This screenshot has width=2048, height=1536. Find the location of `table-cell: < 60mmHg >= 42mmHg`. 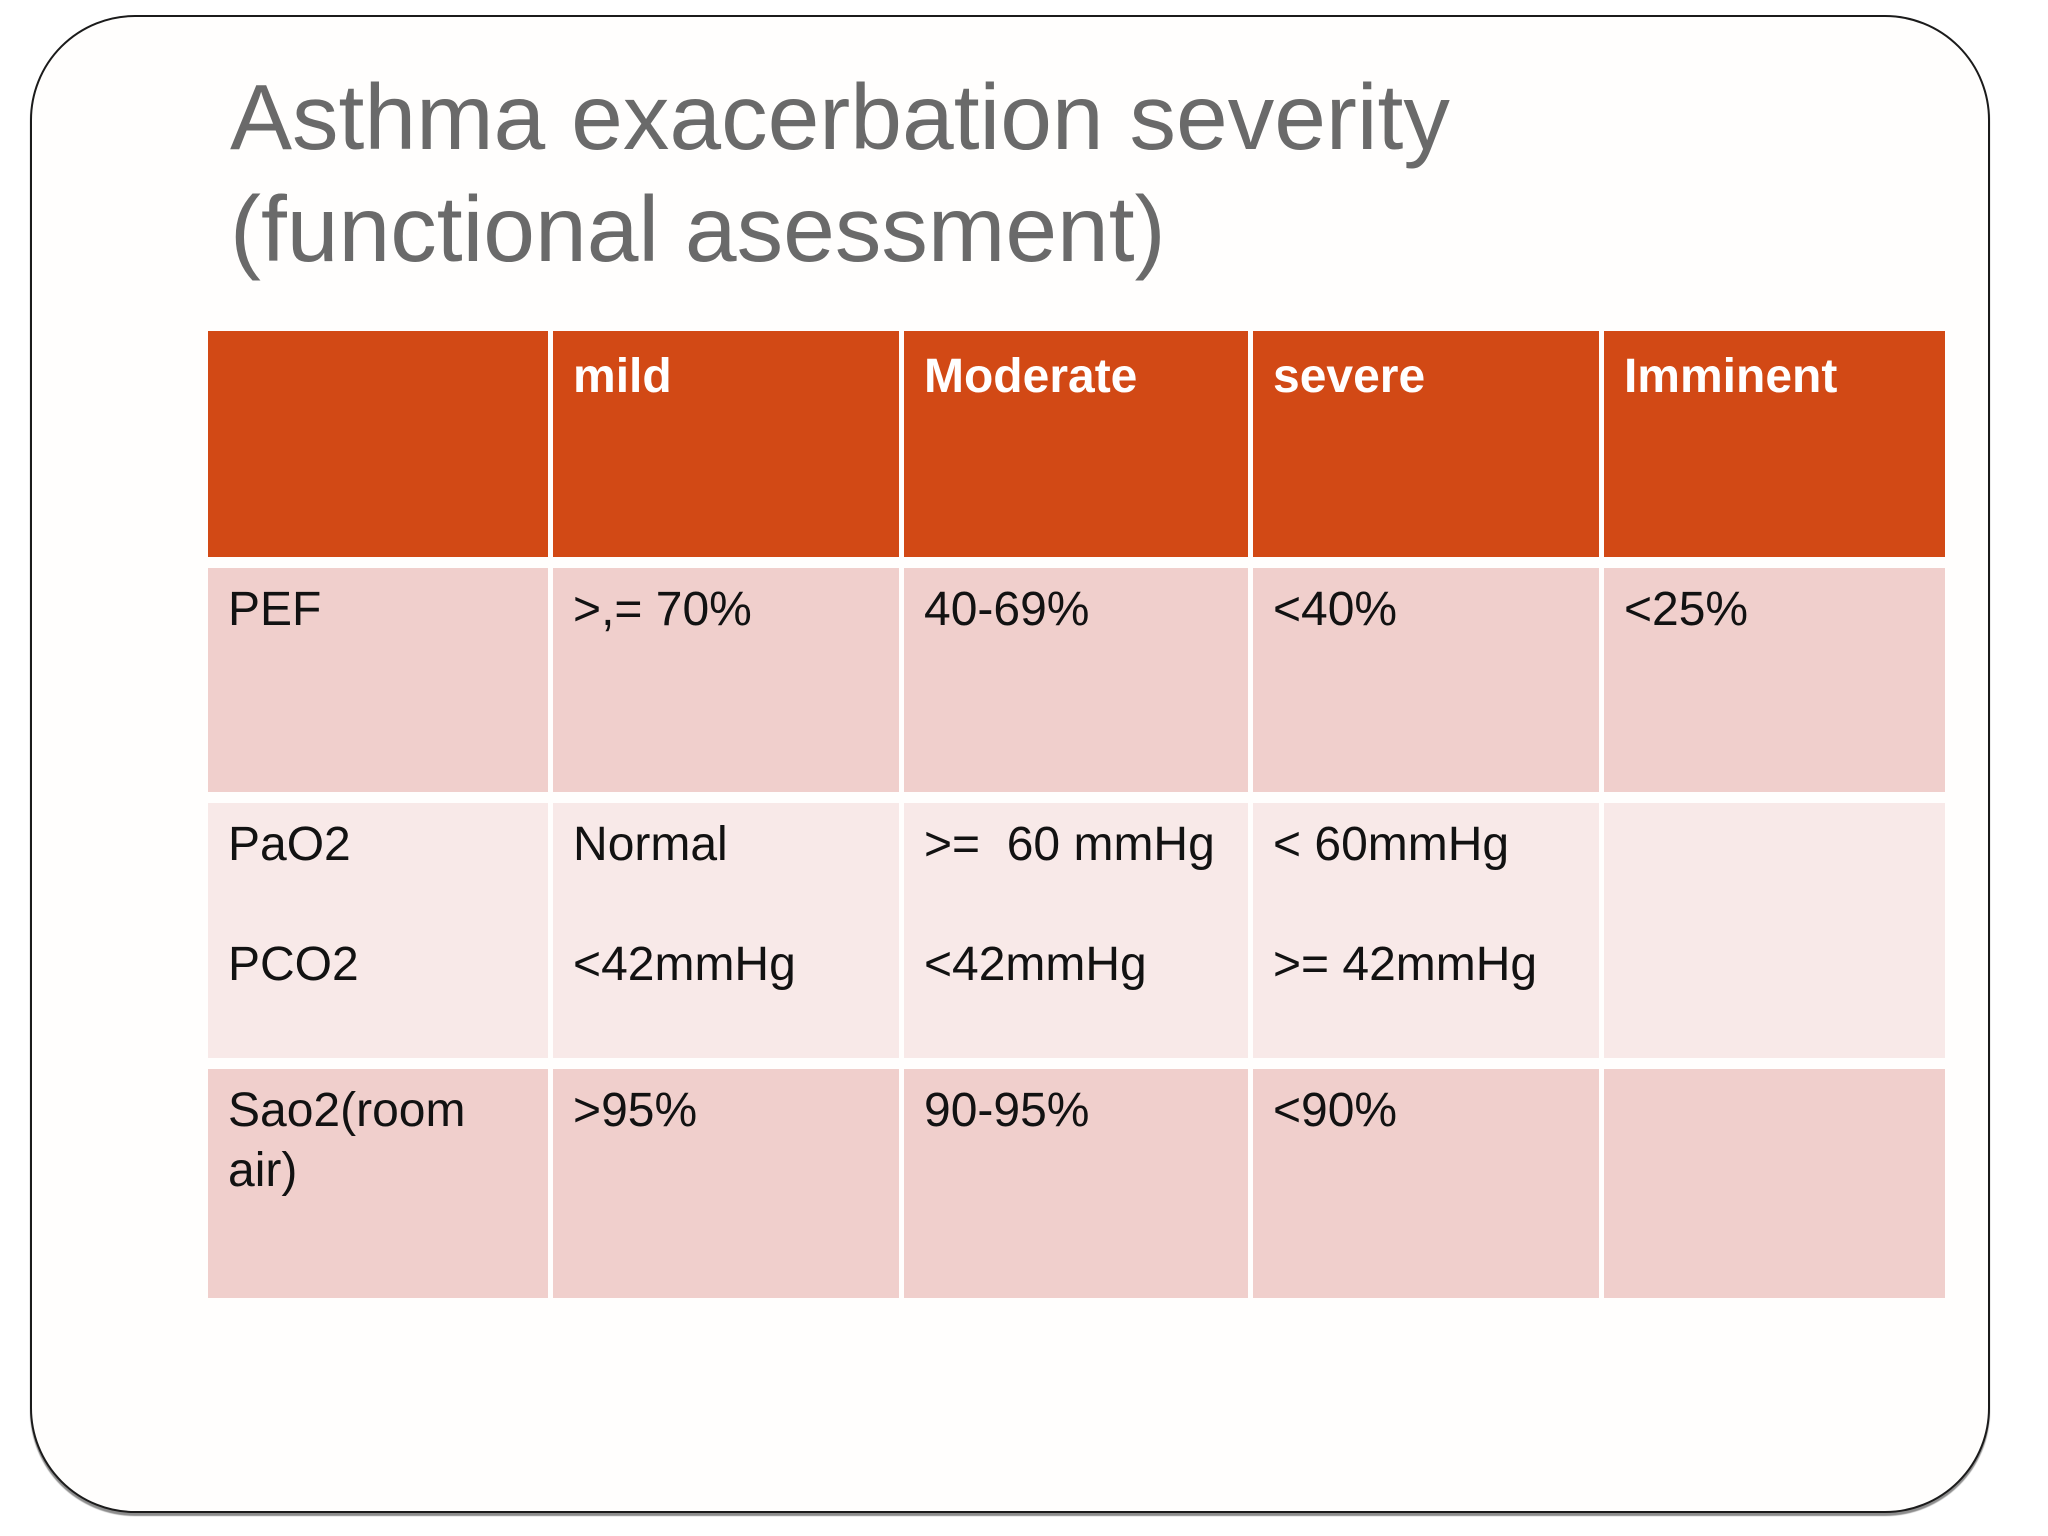

table-cell: < 60mmHg >= 42mmHg is located at coordinates (1426, 930).